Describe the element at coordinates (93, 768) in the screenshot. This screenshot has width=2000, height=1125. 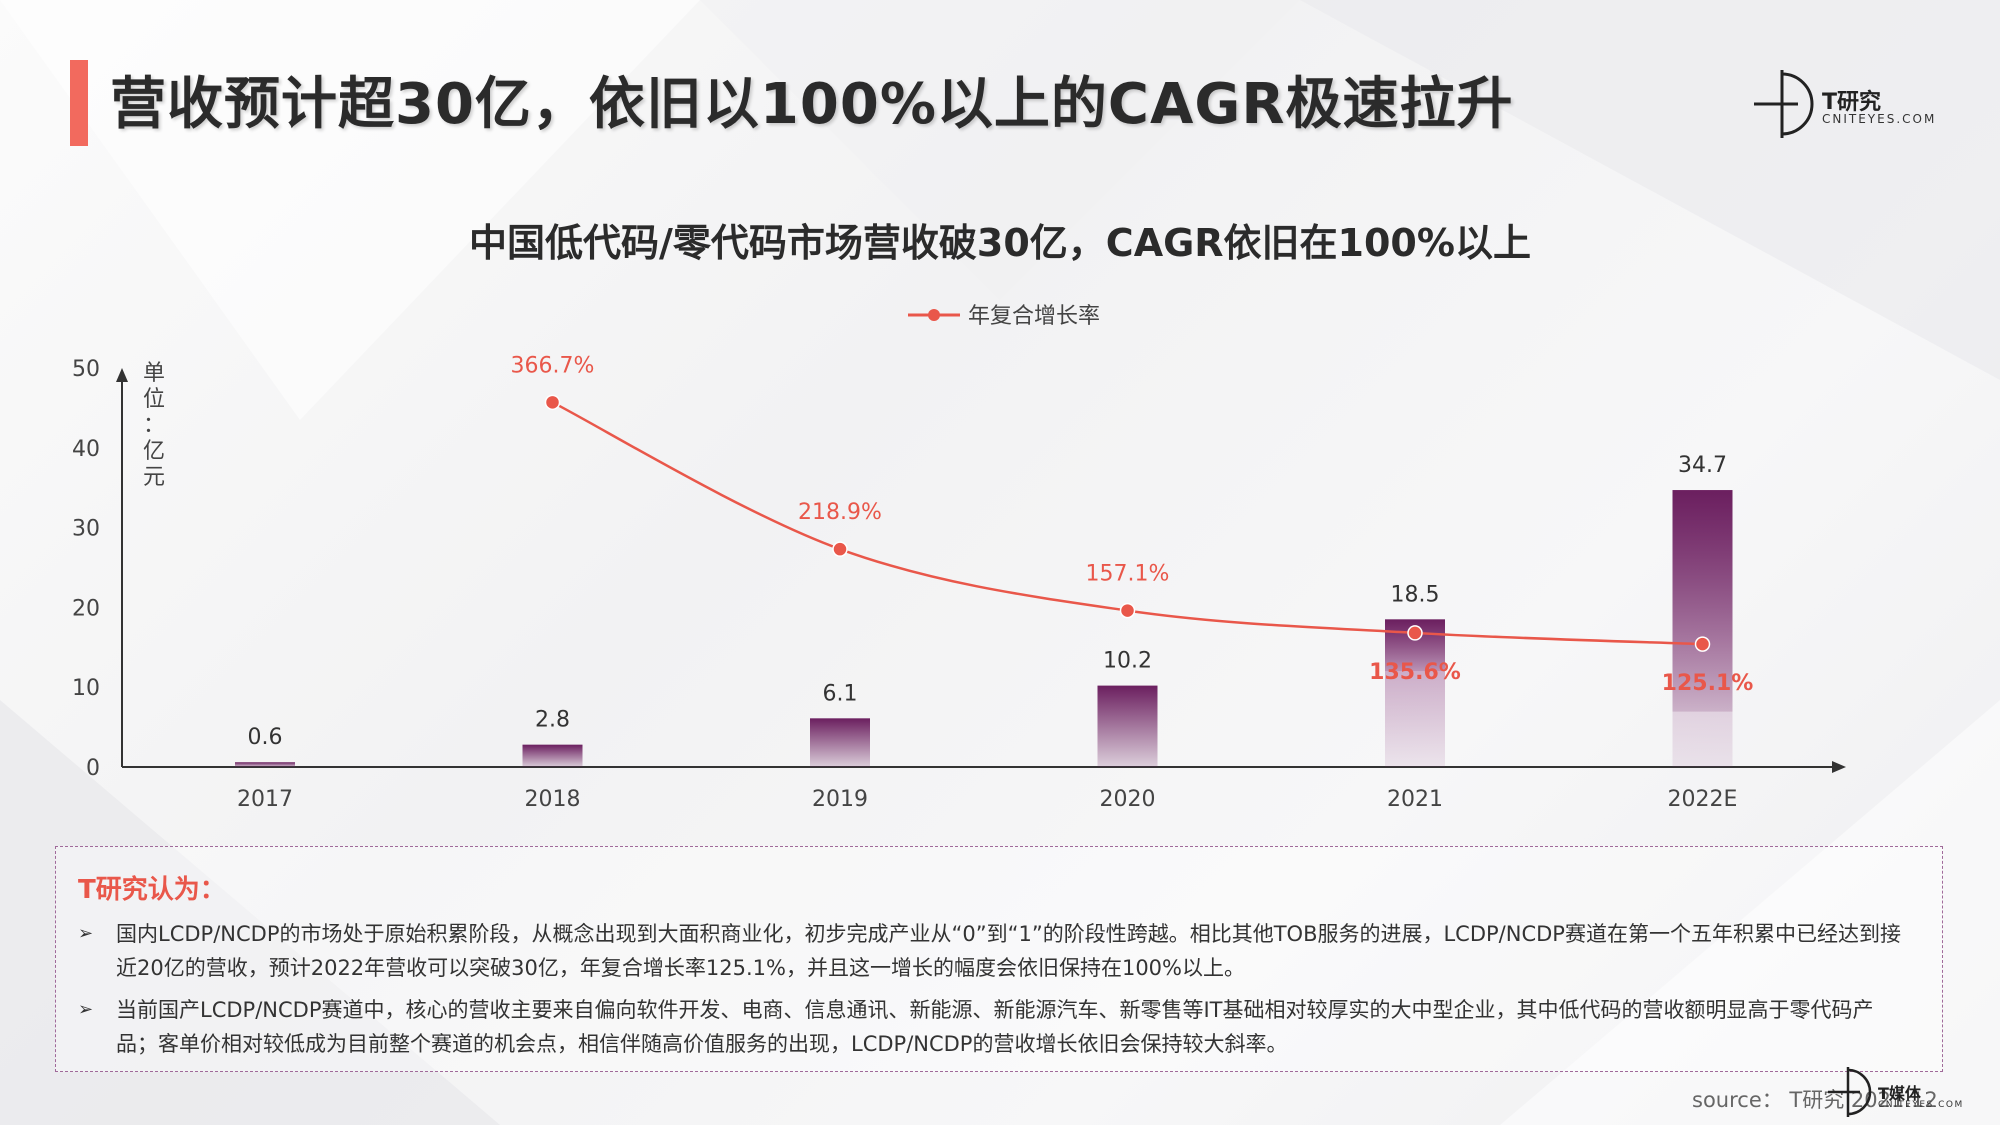
I see `y-tick-label: 0` at that location.